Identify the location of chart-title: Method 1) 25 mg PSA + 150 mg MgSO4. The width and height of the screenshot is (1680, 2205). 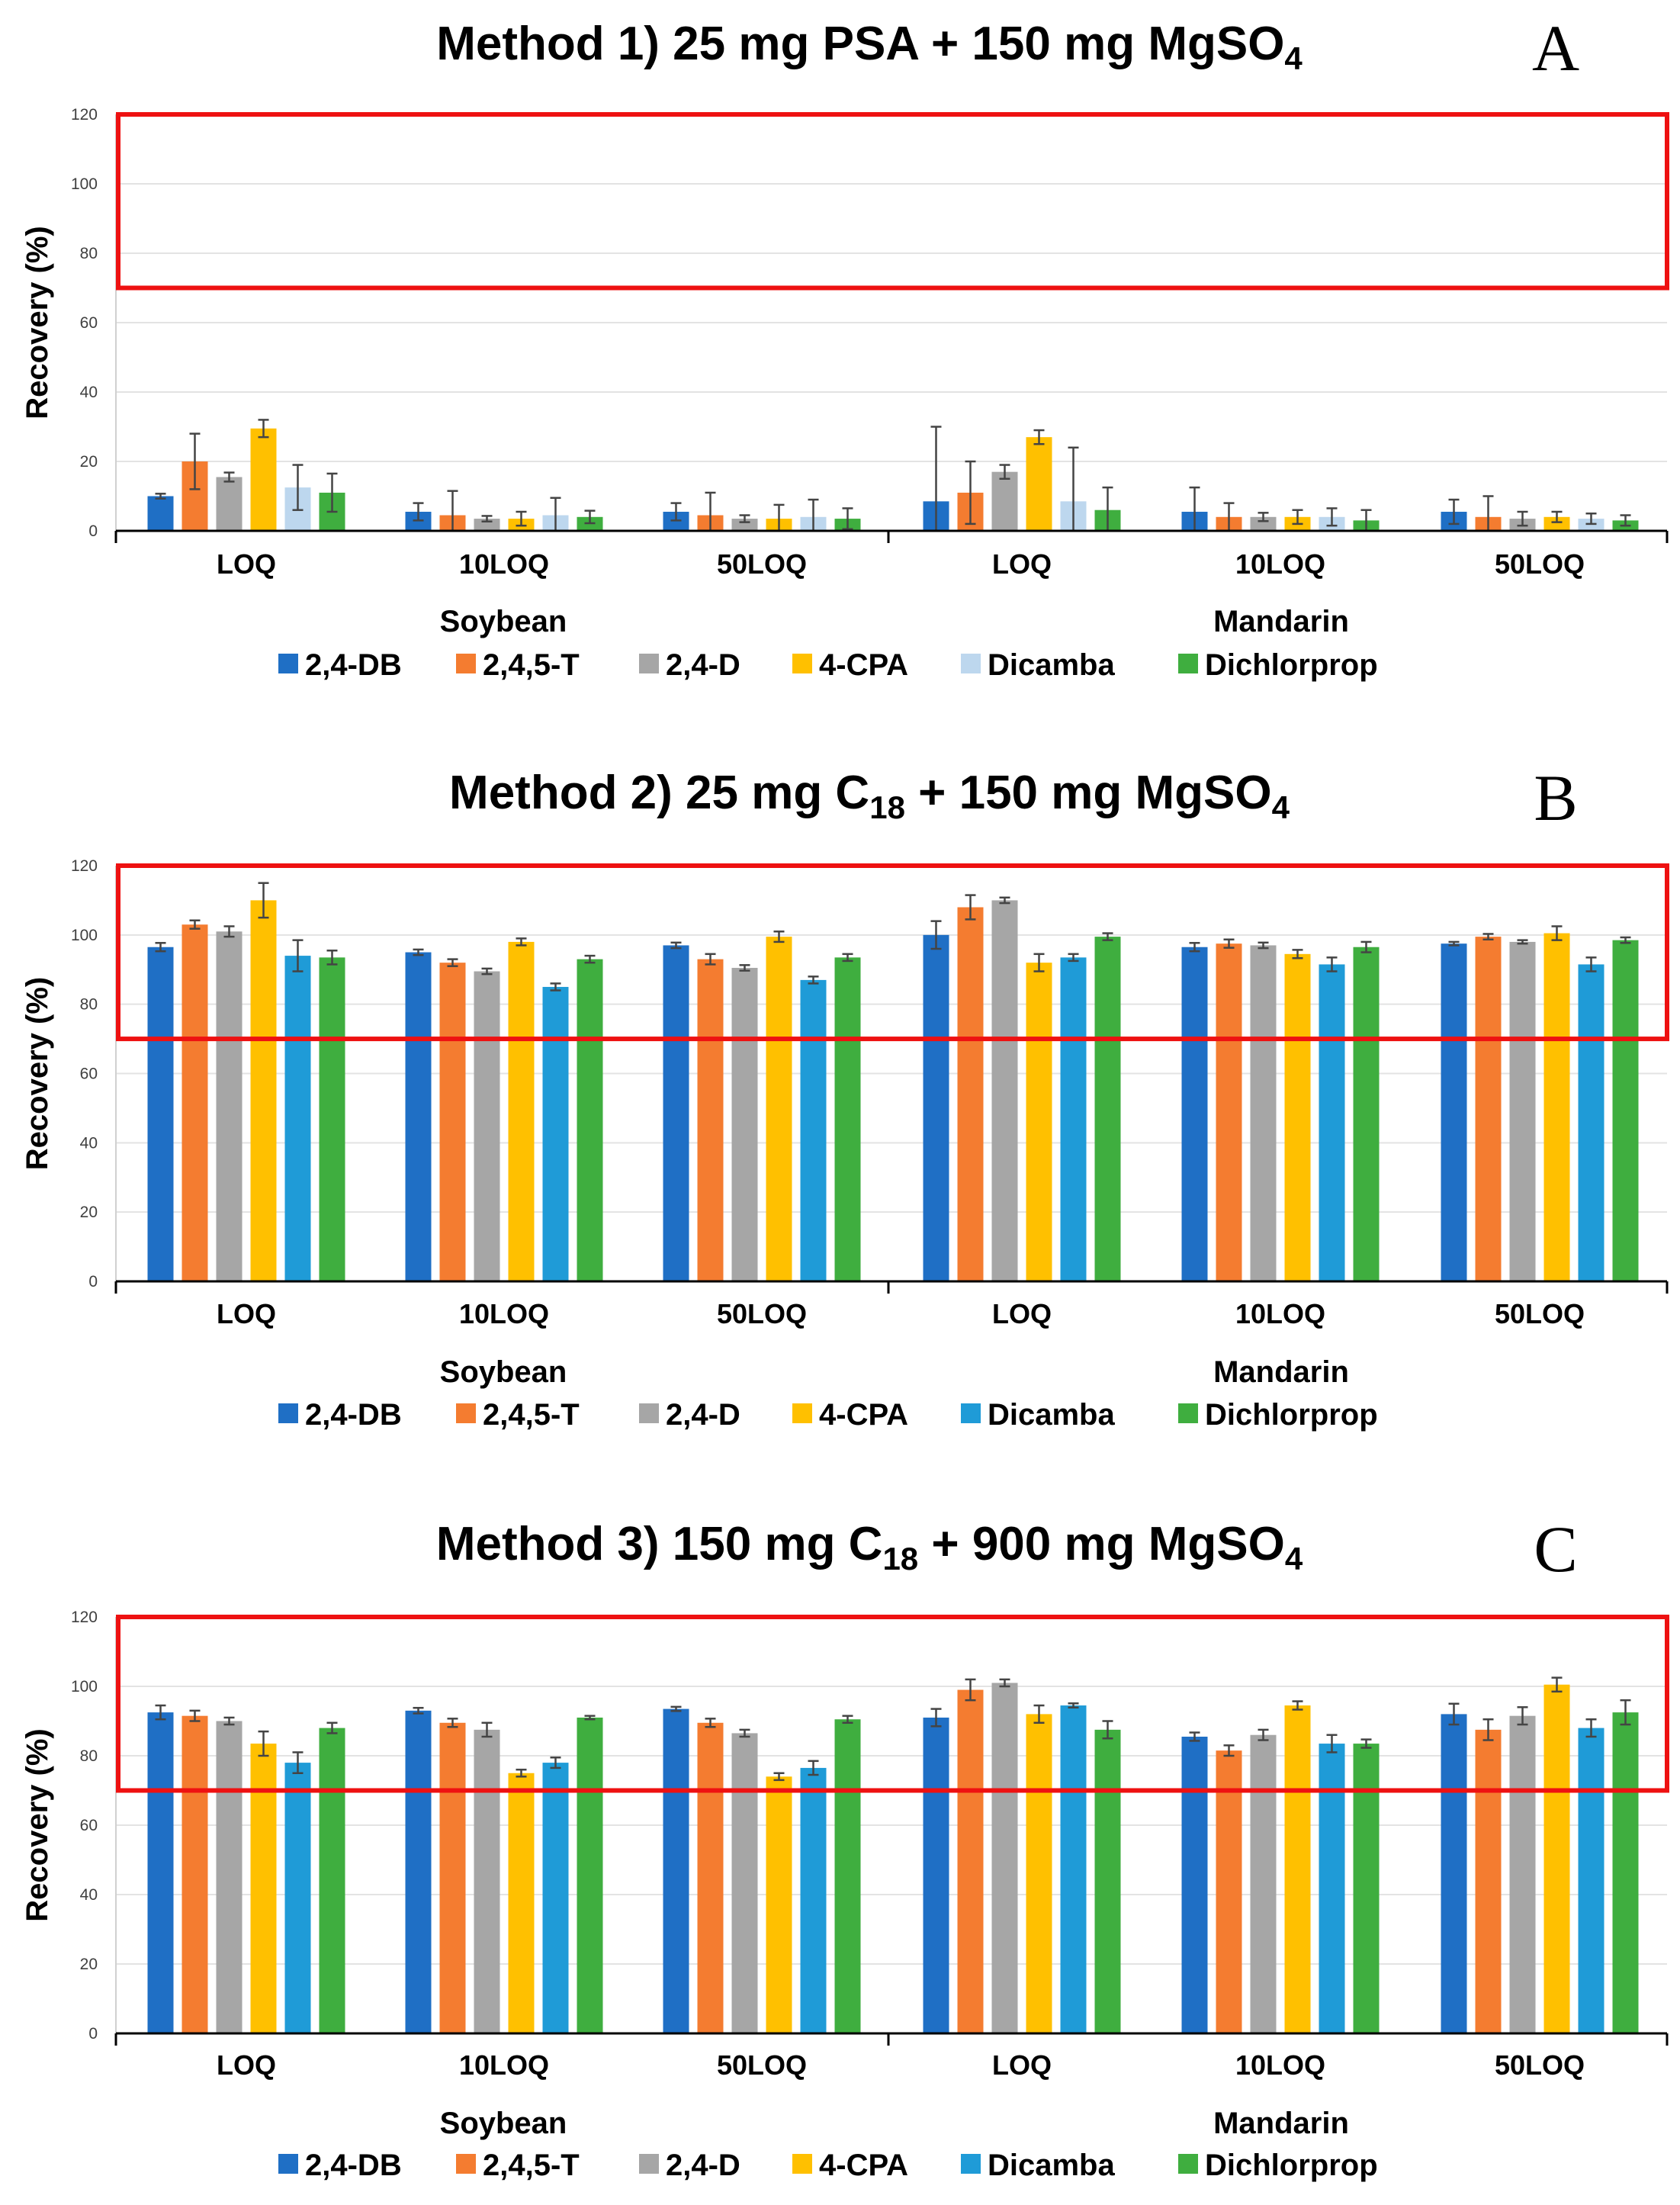
(869, 47).